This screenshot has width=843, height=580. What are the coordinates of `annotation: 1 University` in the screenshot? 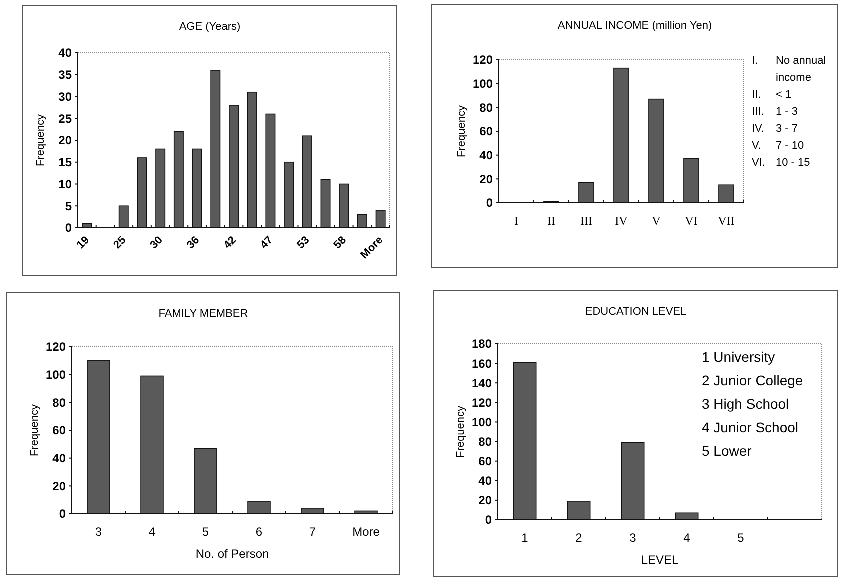 It's located at (739, 357).